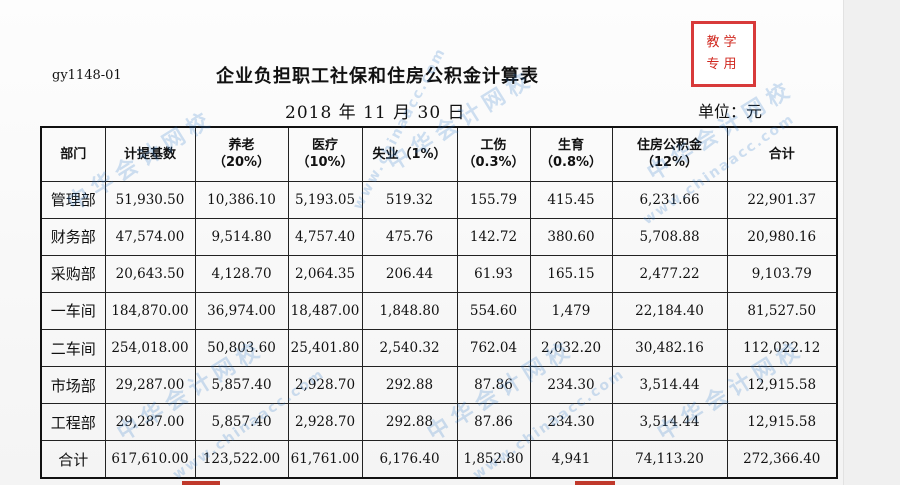 This screenshot has height=485, width=900. What do you see at coordinates (723, 42) in the screenshot?
I see `stamp-line-1: 教学` at bounding box center [723, 42].